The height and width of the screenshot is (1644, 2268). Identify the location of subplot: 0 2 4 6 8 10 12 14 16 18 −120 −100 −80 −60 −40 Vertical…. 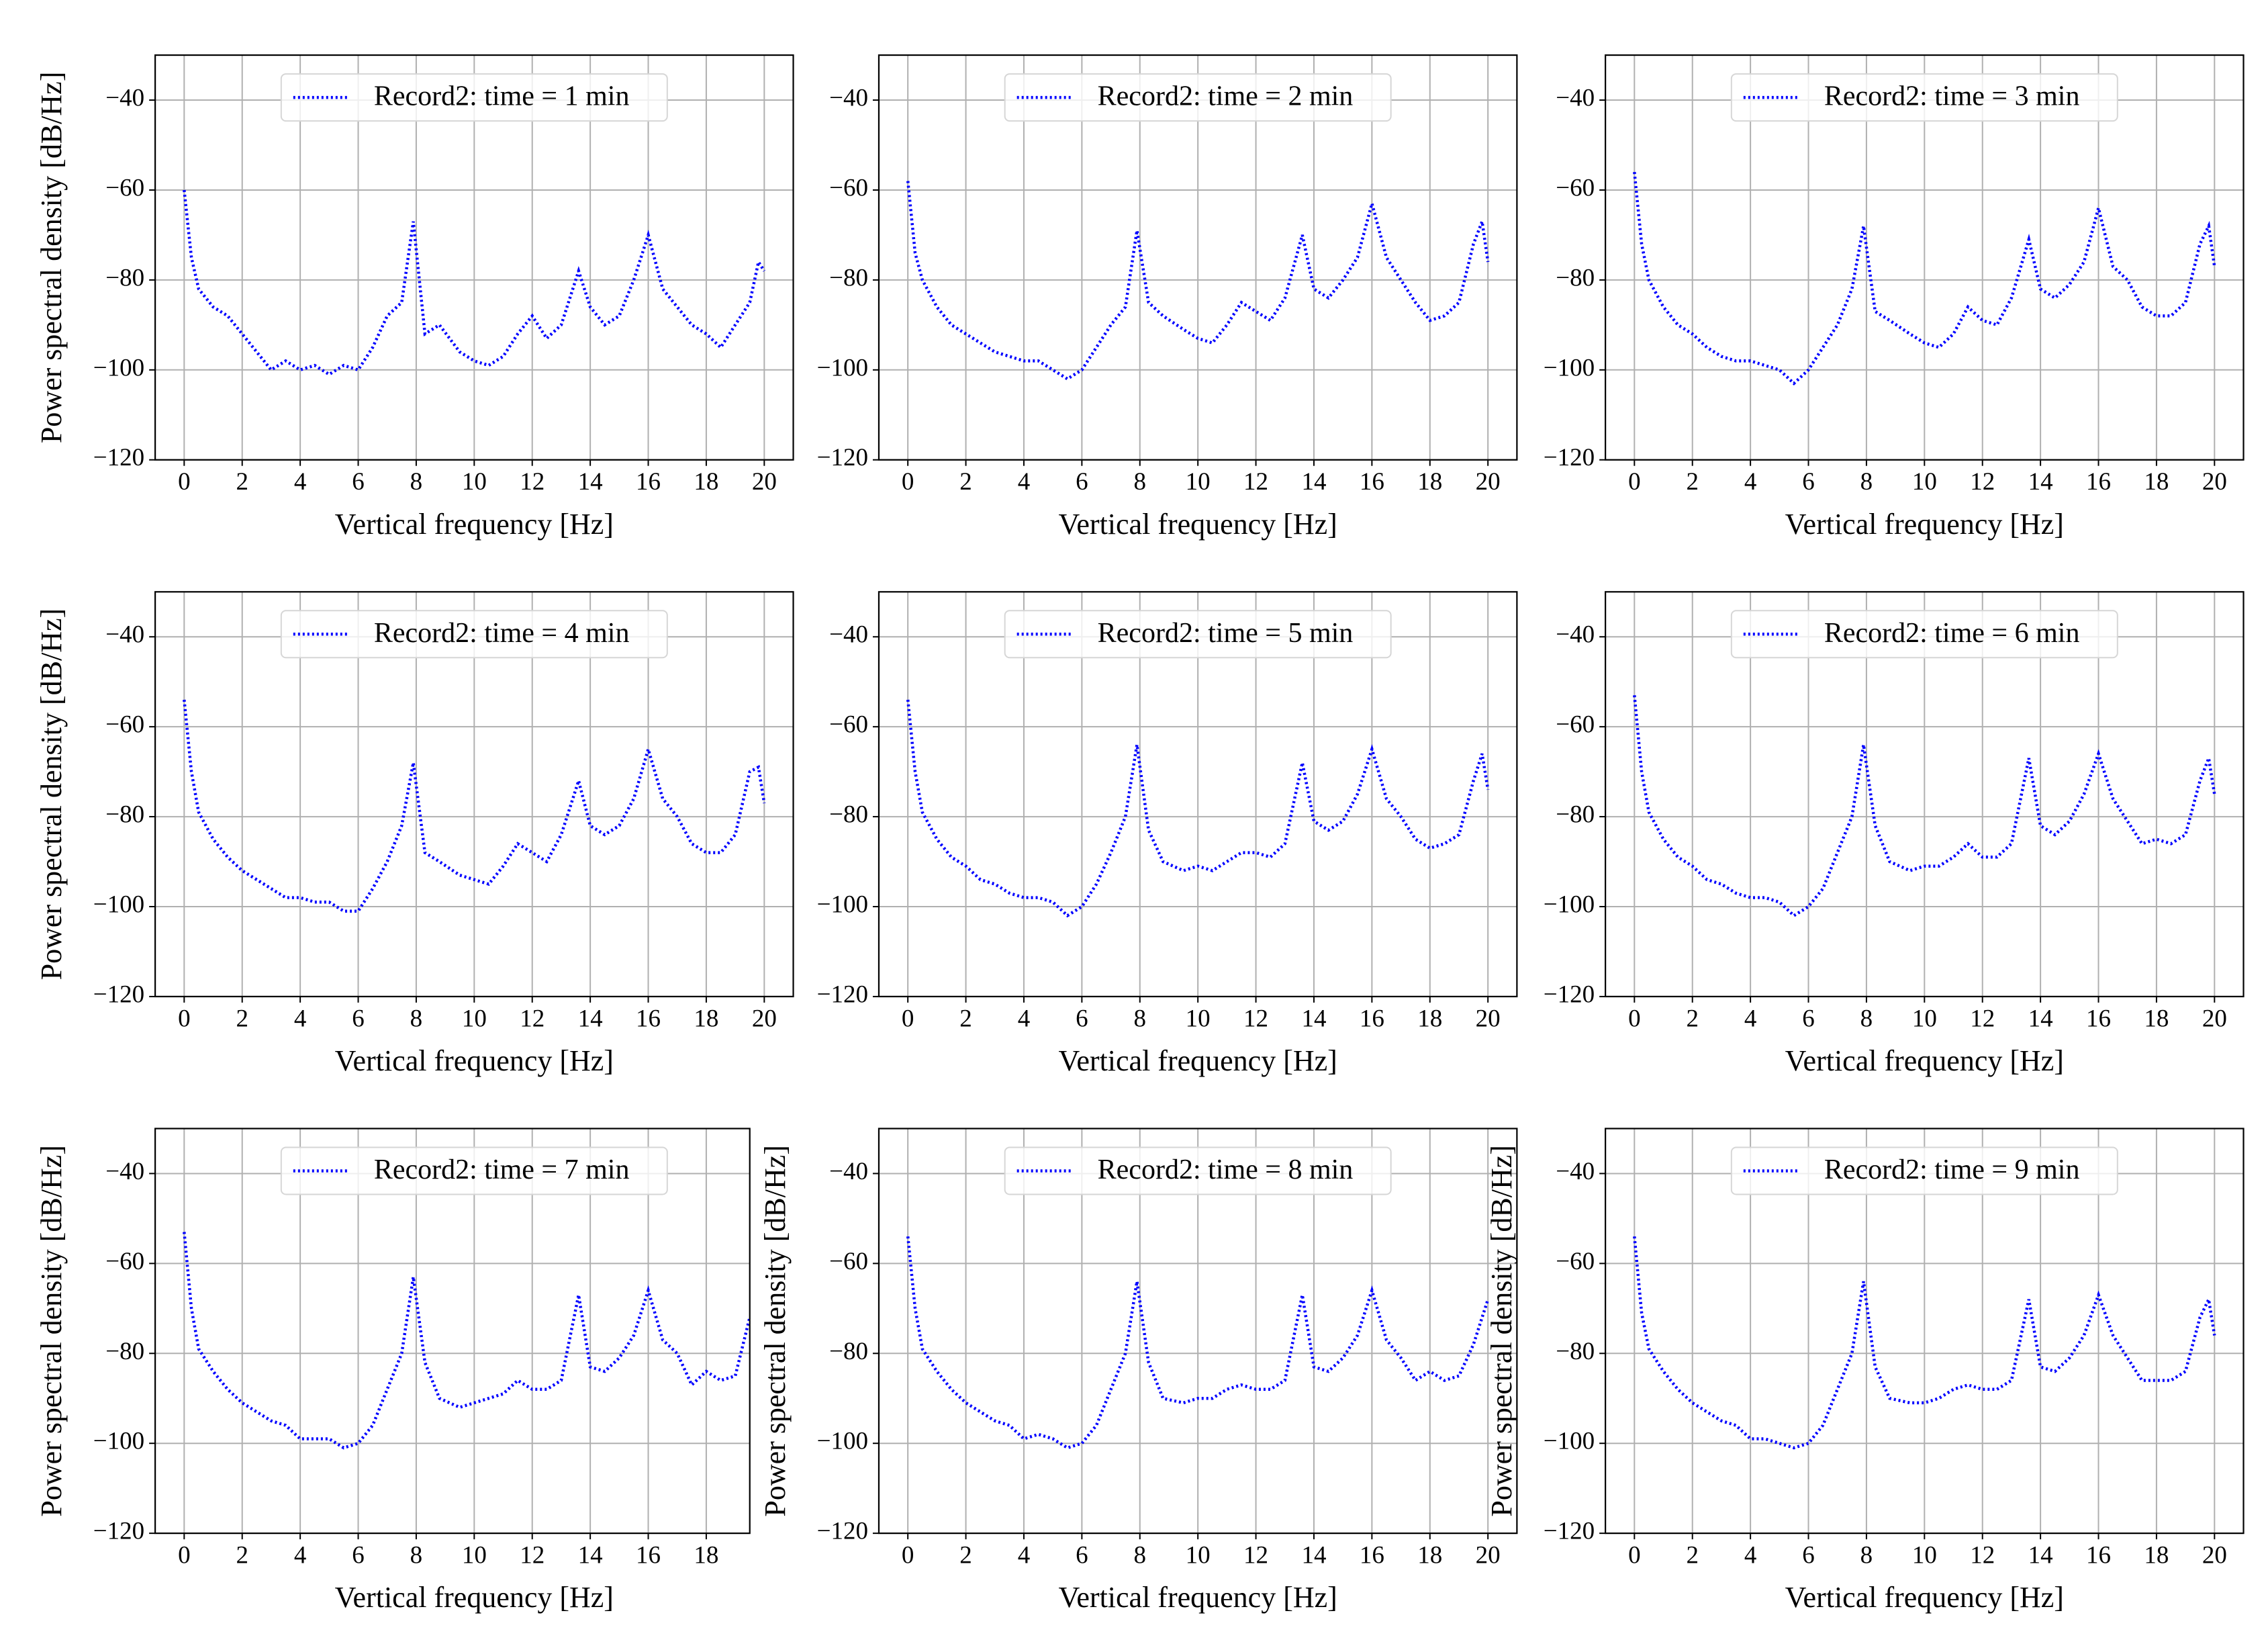
(393, 1371).